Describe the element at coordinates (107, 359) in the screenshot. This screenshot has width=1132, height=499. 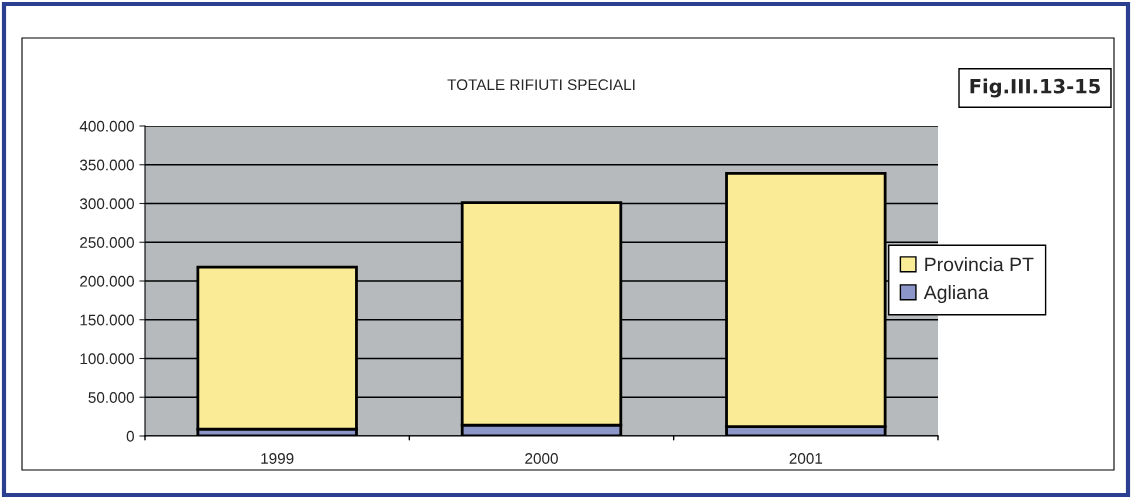
I see `y-tick-label: 100.000` at that location.